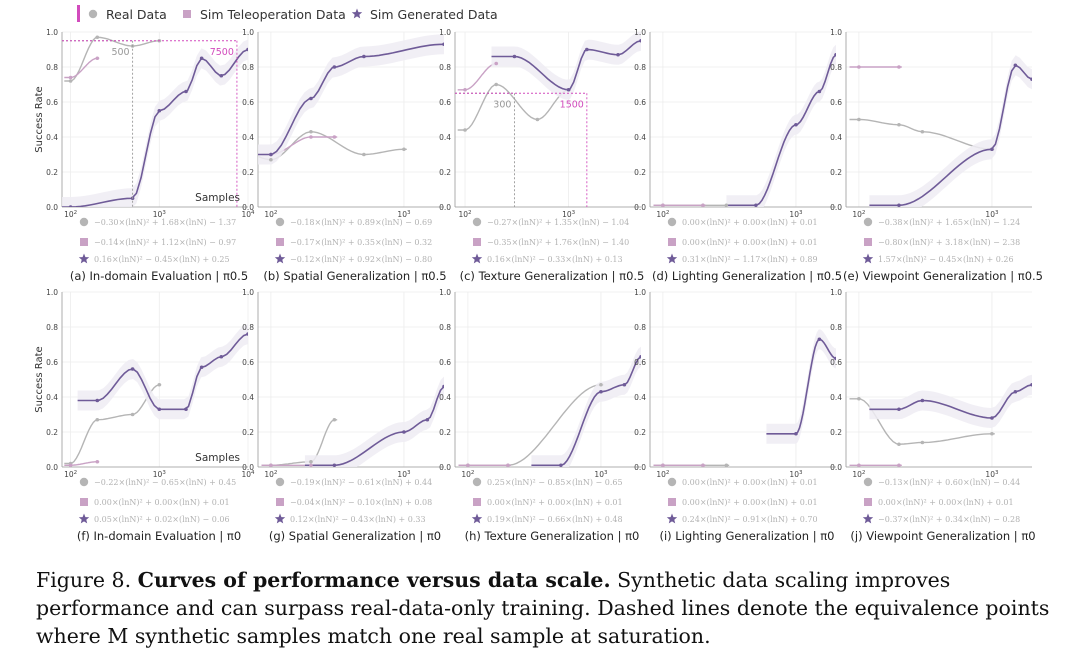 The image size is (1080, 665). What do you see at coordinates (949, 222) in the screenshot?
I see `fit-equation-real: −0.38×(lnN)² + 1.65×(lnN) − 1.24` at bounding box center [949, 222].